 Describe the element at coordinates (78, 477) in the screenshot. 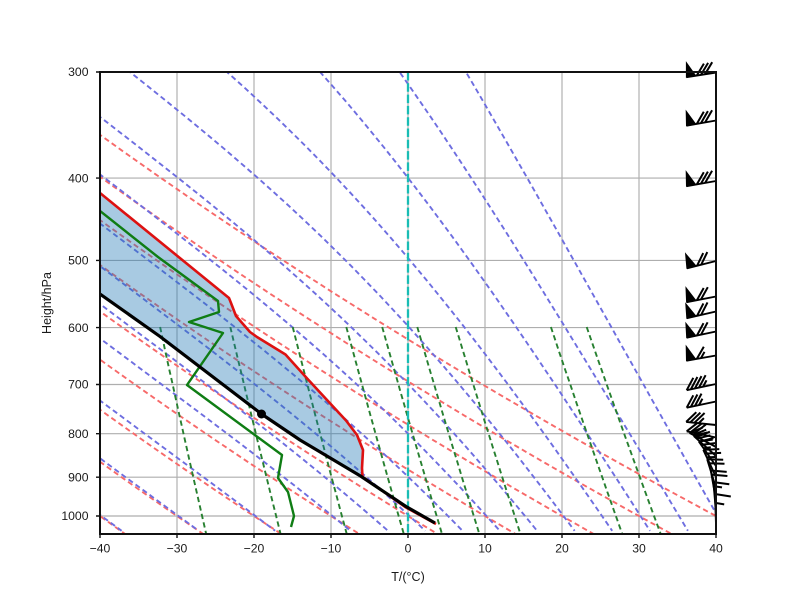

I see `svg-text: 900` at that location.